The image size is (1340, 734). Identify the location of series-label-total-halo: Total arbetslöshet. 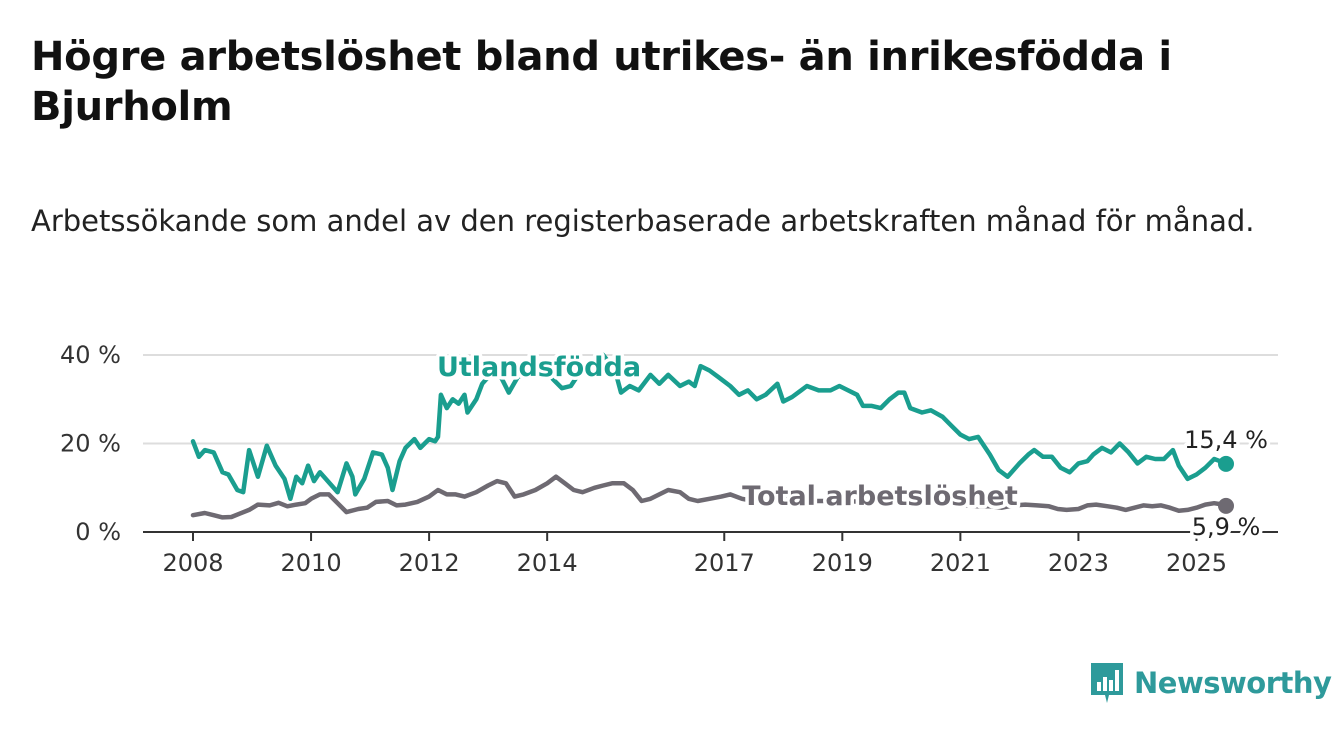
(880, 496).